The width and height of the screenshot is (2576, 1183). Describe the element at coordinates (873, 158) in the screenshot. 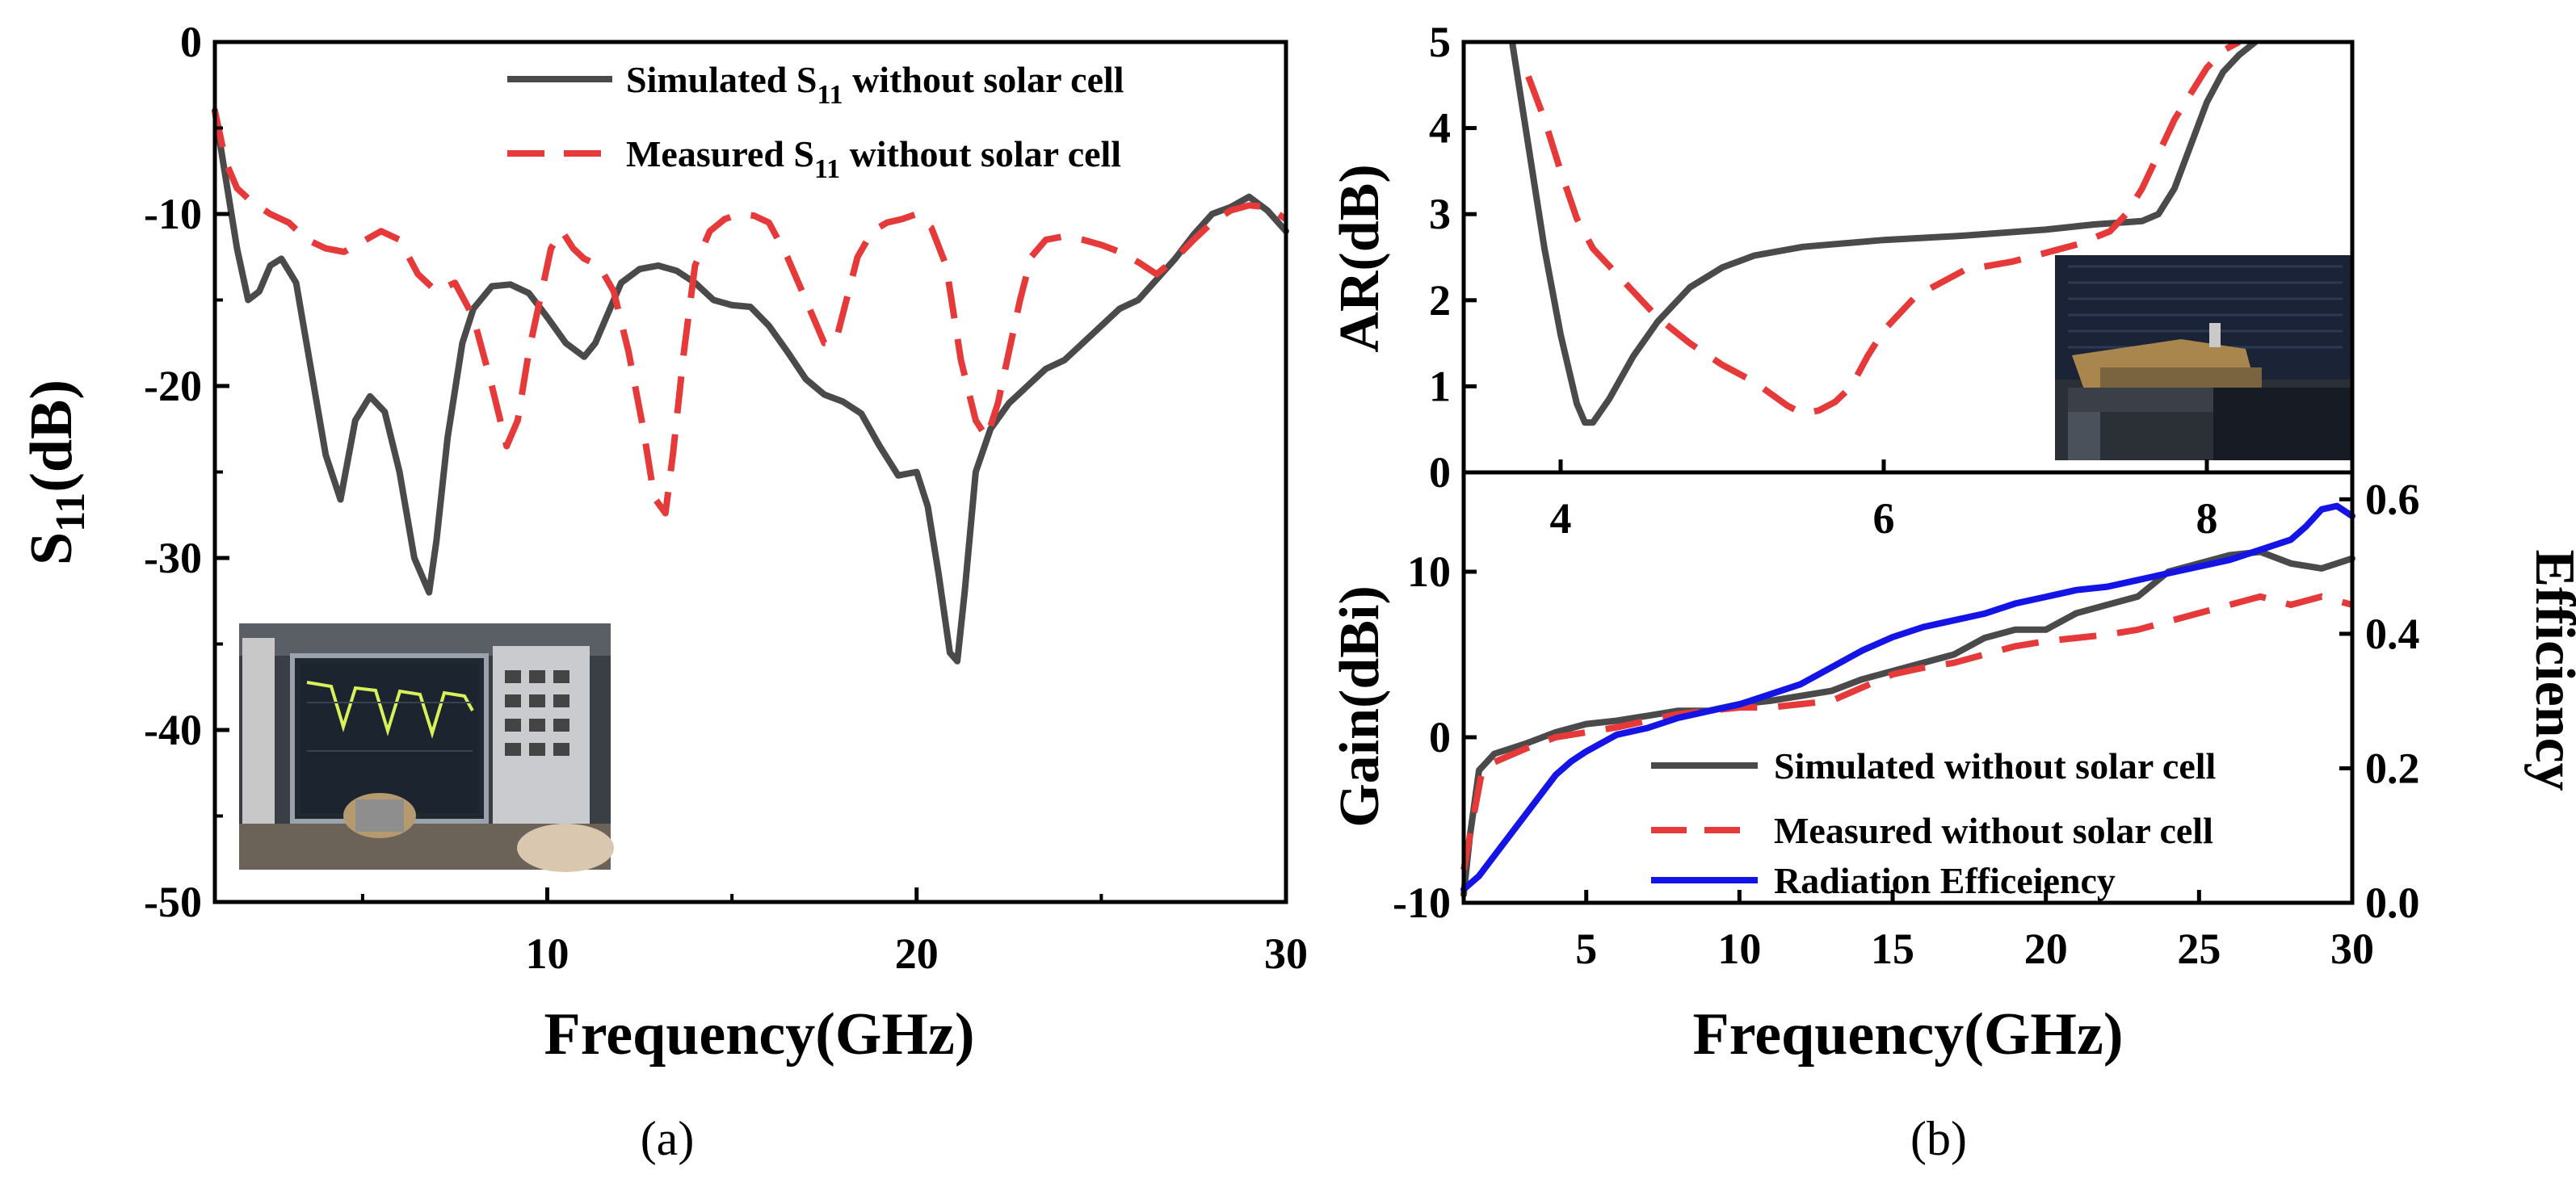

I see `legend-label-measured: Measured S11 without solar cell` at that location.